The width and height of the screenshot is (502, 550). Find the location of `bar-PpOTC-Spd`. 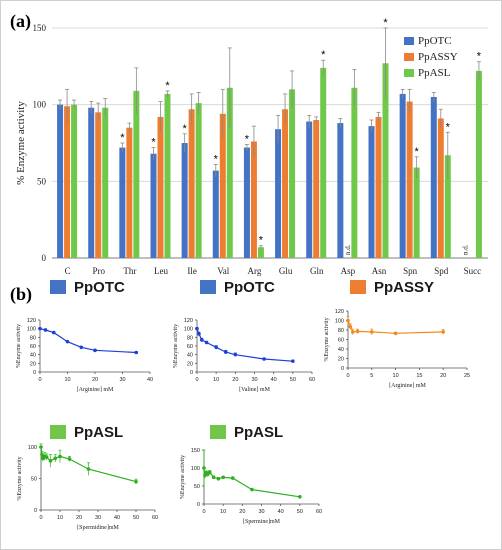

bar-PpOTC-Spd is located at coordinates (433, 177).